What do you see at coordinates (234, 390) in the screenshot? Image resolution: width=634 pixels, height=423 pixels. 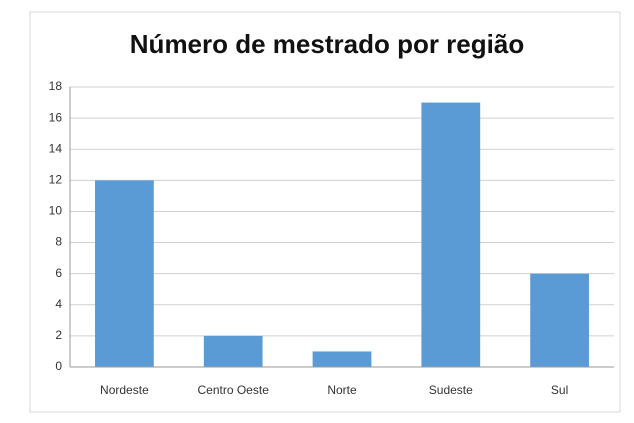 I see `x-tick-label: Centro Oeste` at bounding box center [234, 390].